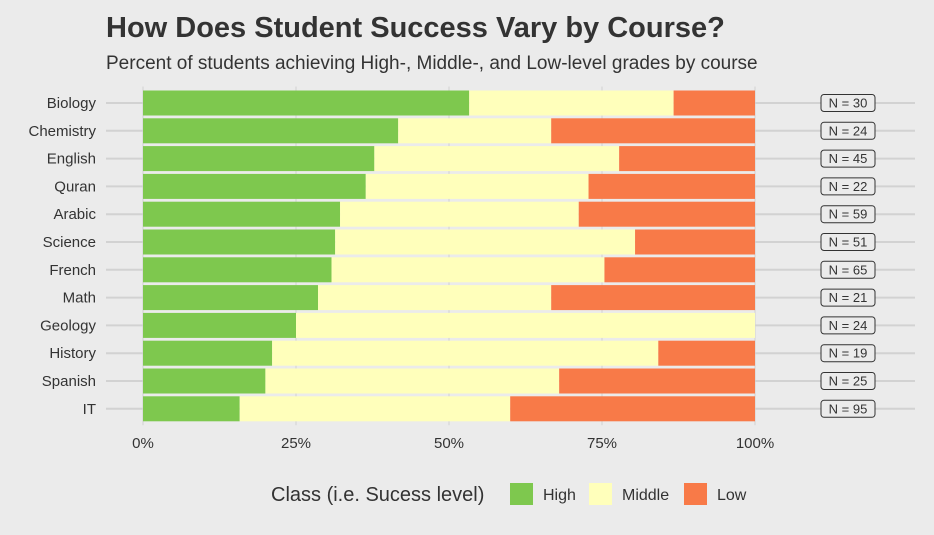 This screenshot has height=535, width=934. What do you see at coordinates (75, 186) in the screenshot?
I see `category-label: Quran` at bounding box center [75, 186].